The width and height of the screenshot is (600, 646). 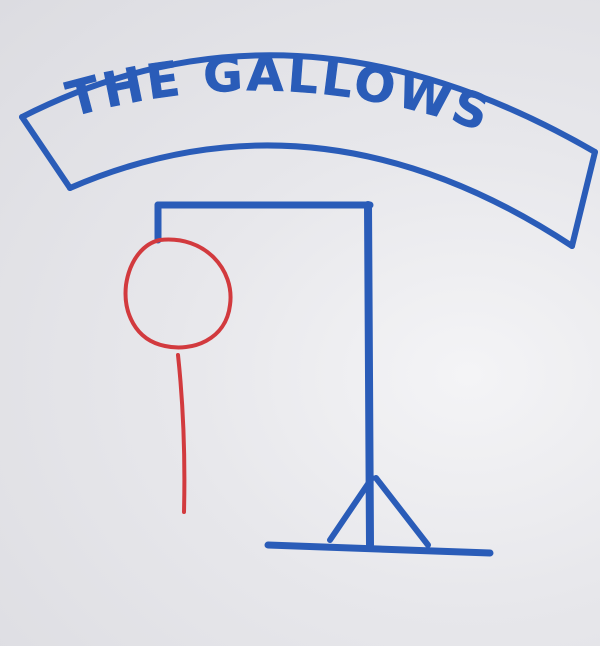 What do you see at coordinates (402, 511) in the screenshot?
I see `gallows-brace-right` at bounding box center [402, 511].